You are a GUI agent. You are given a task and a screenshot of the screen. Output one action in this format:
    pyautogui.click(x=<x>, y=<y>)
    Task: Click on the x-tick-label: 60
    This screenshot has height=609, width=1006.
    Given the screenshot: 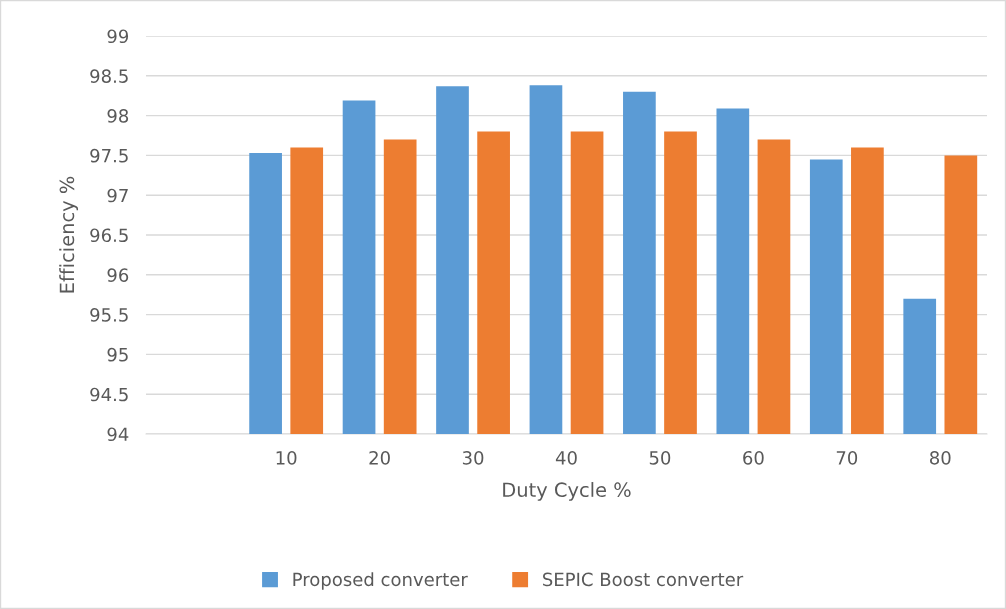 What is the action you would take?
    pyautogui.click(x=753, y=457)
    